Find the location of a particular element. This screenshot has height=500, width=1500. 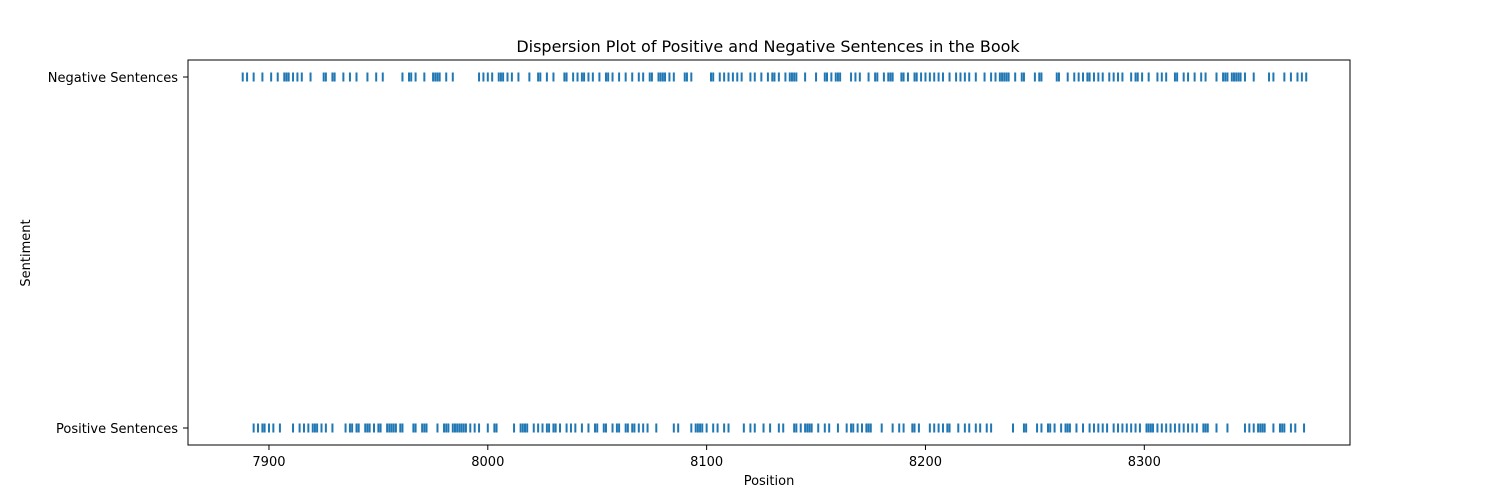

series-negative-sentences is located at coordinates (774, 77).